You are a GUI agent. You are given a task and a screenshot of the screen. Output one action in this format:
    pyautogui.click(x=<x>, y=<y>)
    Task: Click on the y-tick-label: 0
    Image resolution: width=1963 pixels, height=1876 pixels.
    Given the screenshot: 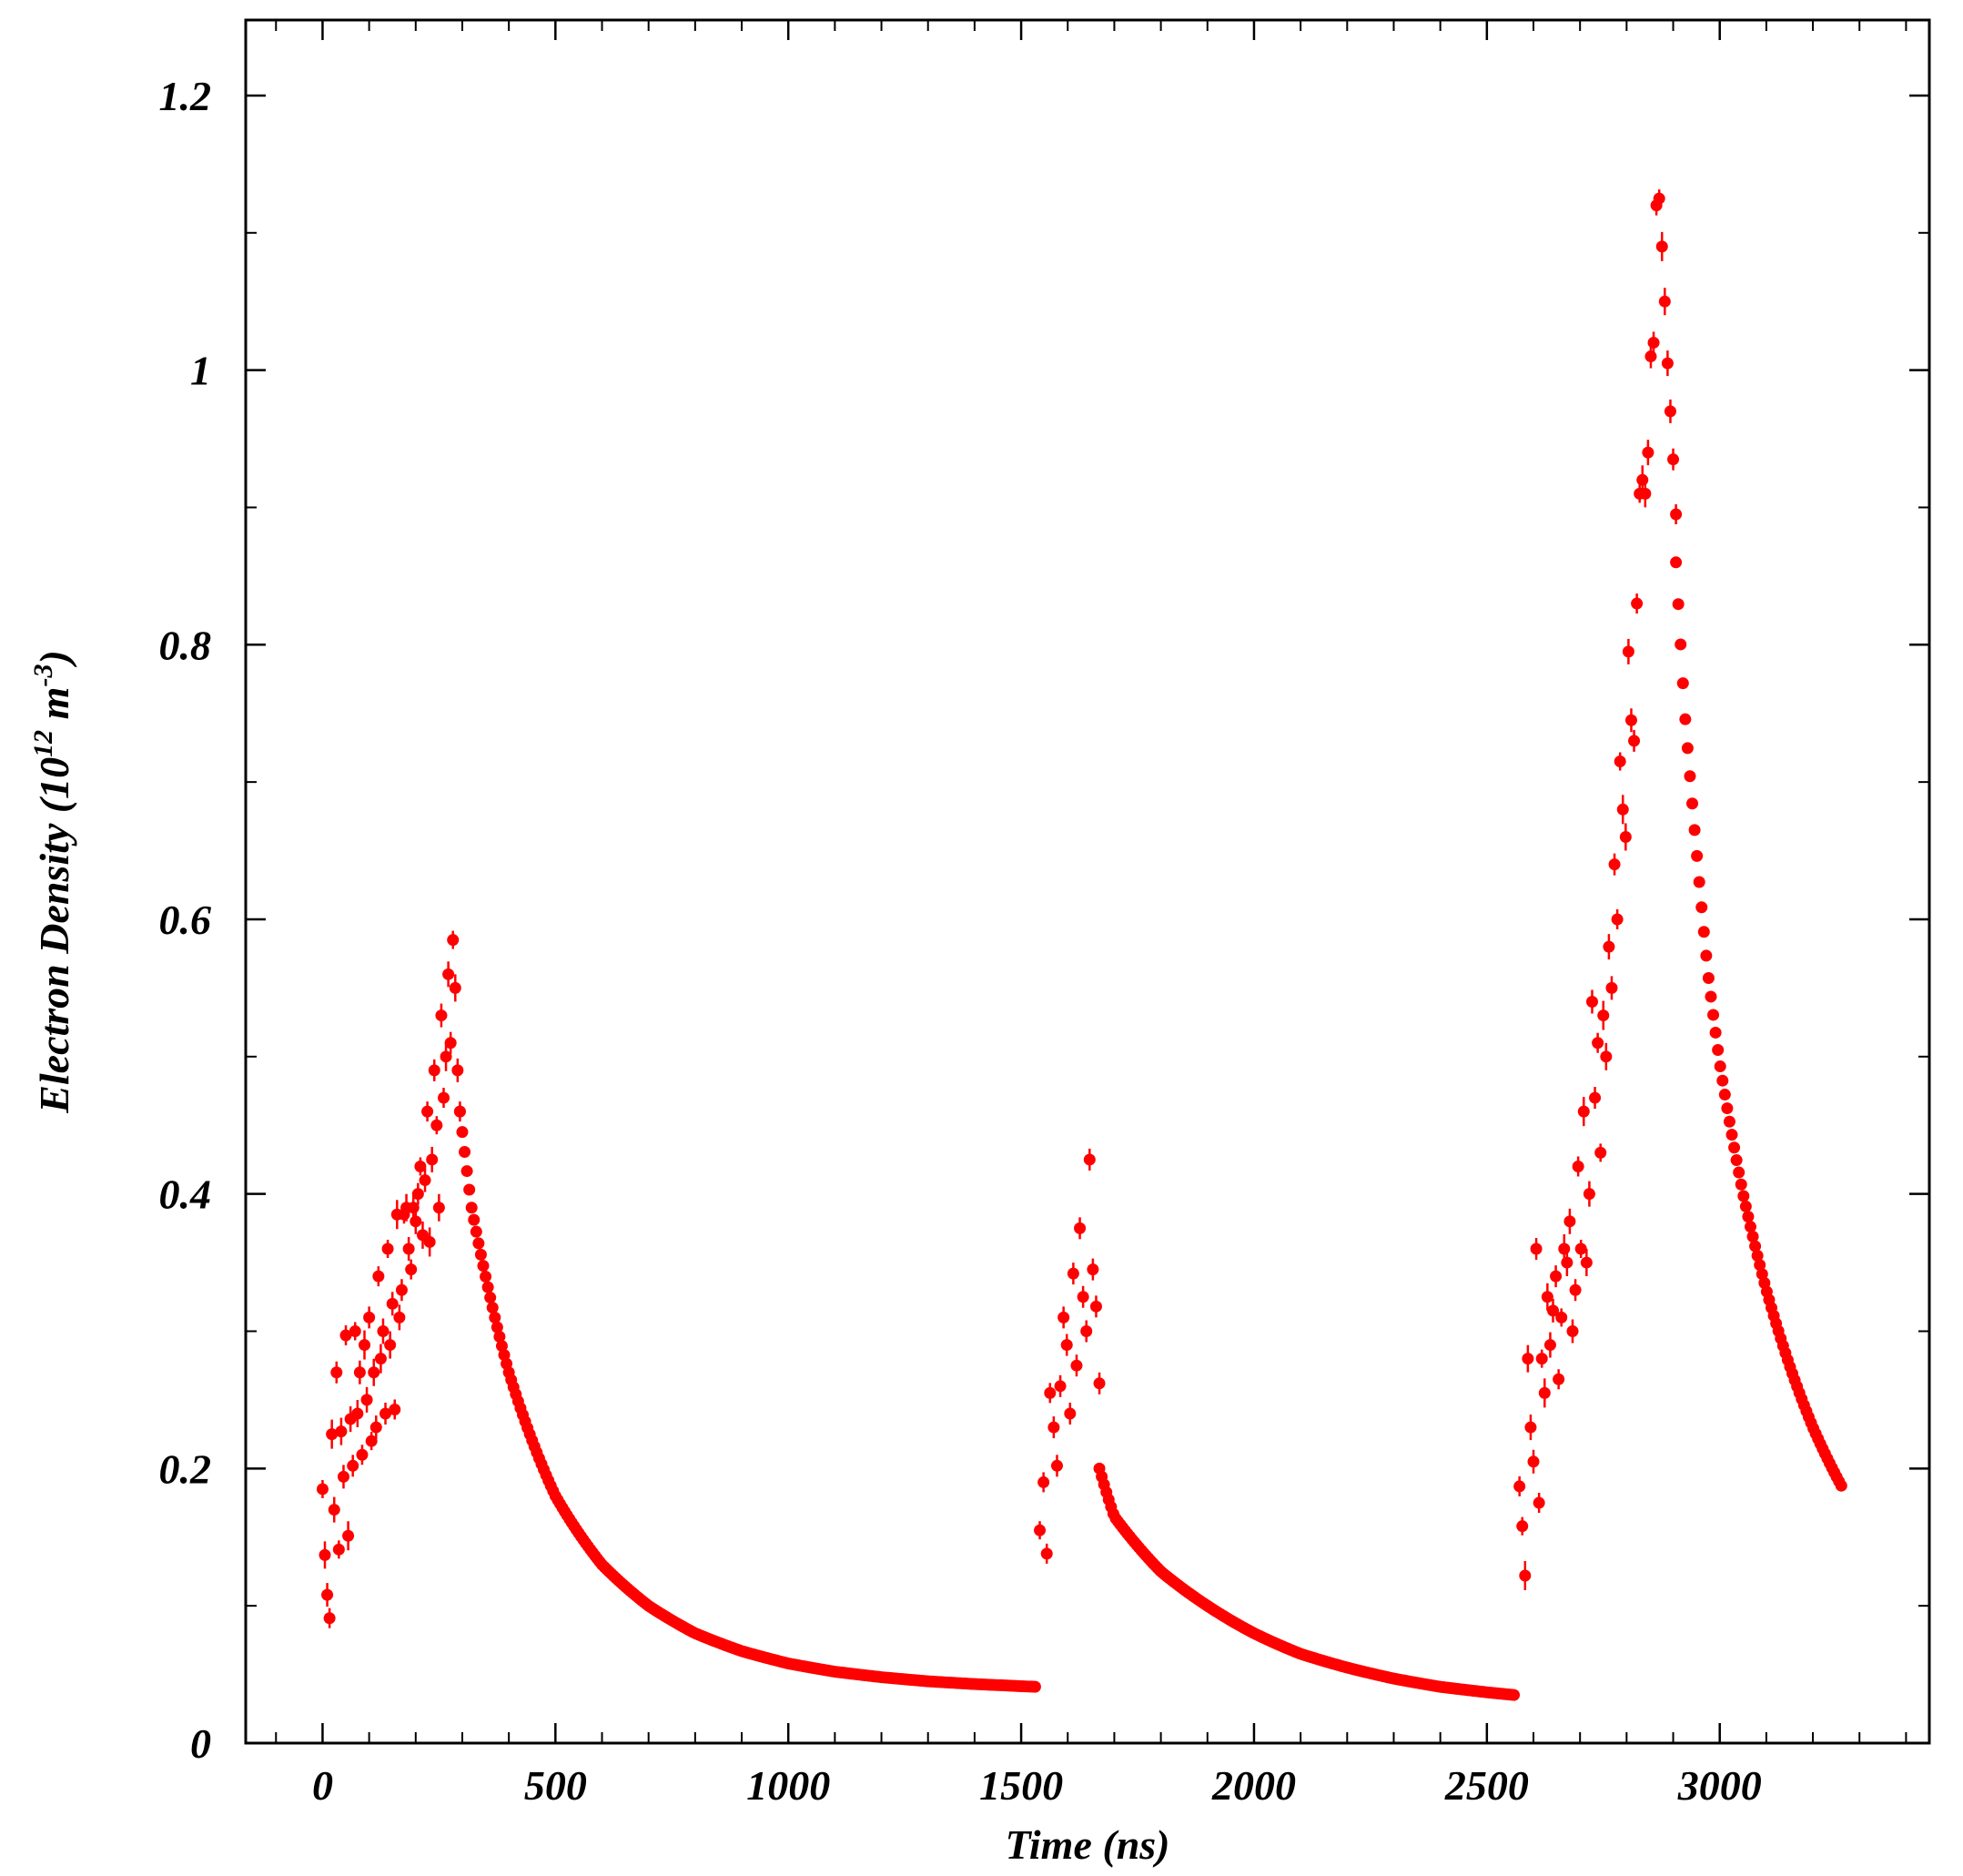 What is the action you would take?
    pyautogui.click(x=200, y=1743)
    